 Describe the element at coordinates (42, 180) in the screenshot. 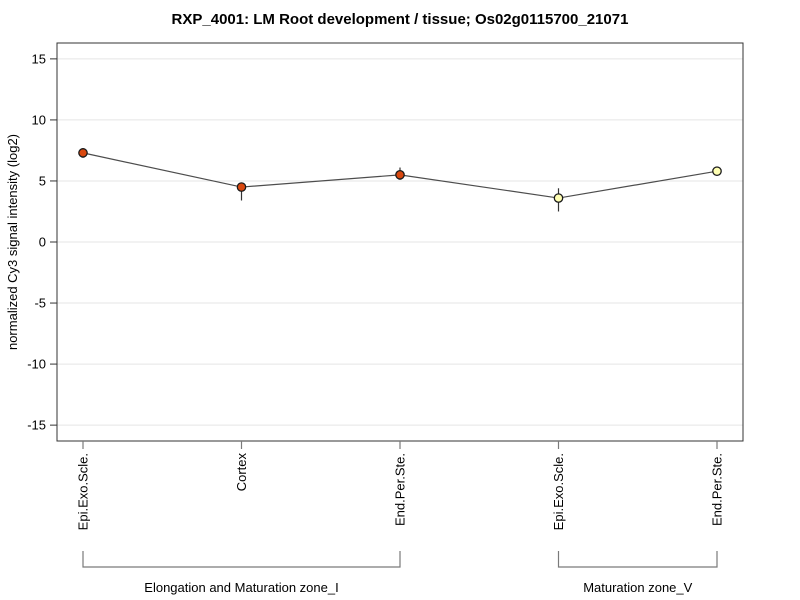

I see `y-tick-label: 5` at that location.